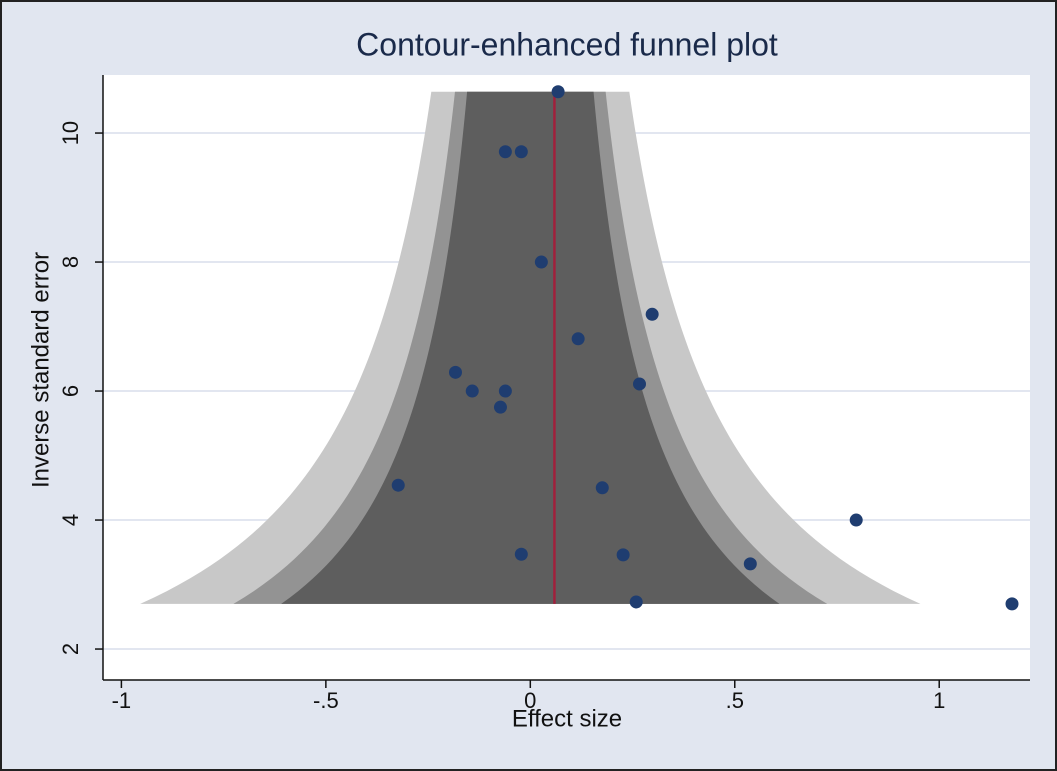 The height and width of the screenshot is (771, 1057). I want to click on y-tick-label: 8, so click(70, 262).